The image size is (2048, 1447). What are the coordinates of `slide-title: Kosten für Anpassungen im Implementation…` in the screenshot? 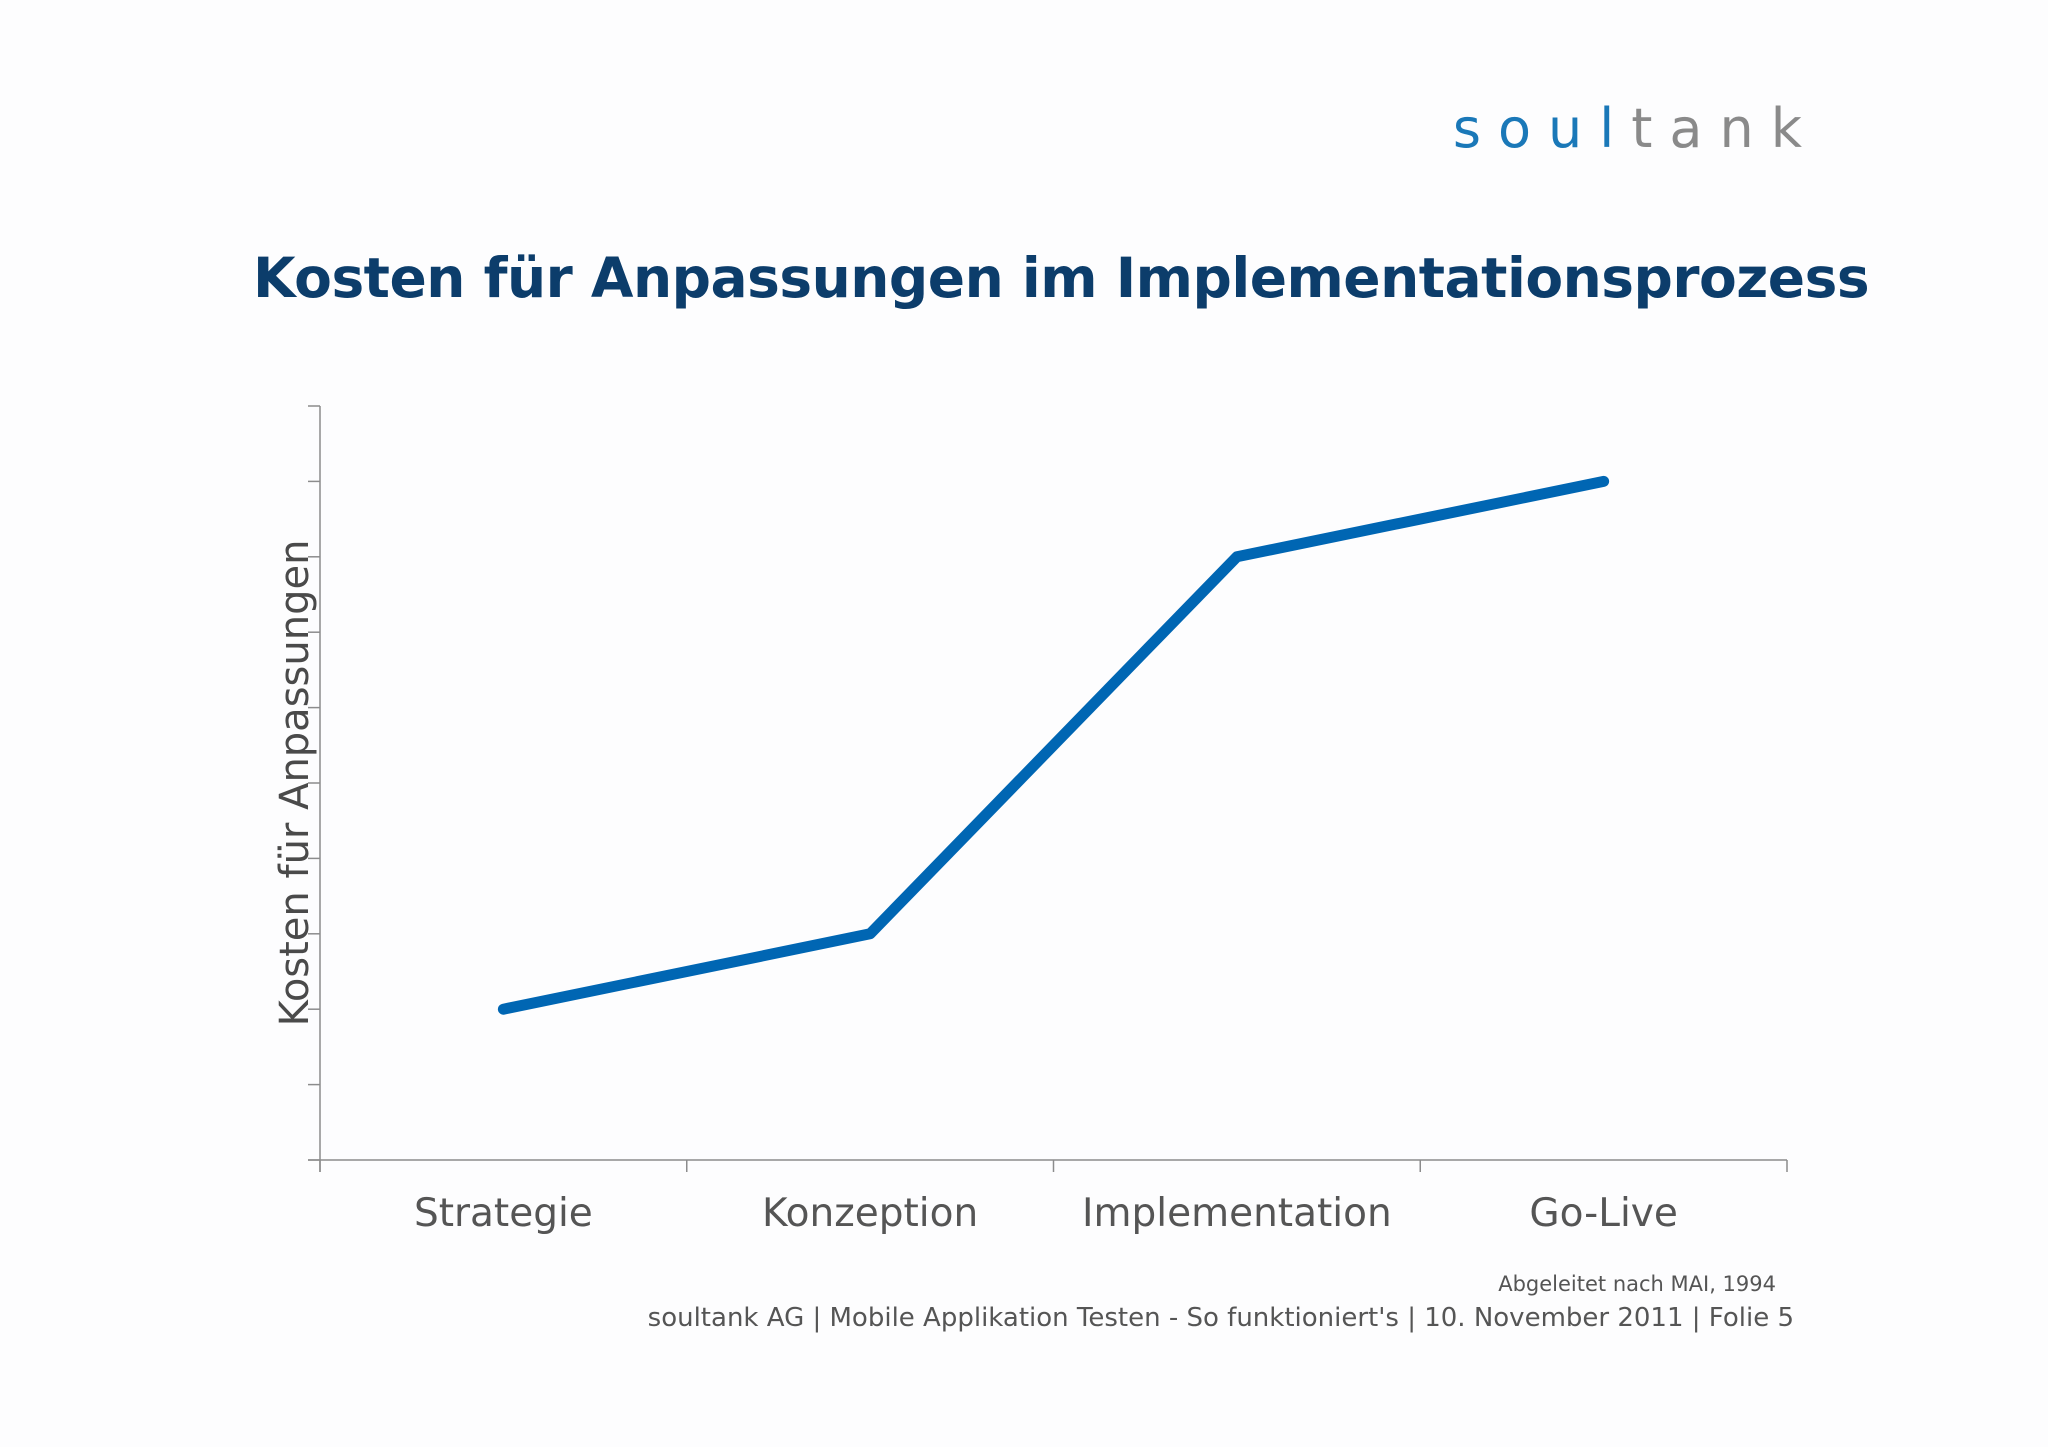 It's located at (1061, 278).